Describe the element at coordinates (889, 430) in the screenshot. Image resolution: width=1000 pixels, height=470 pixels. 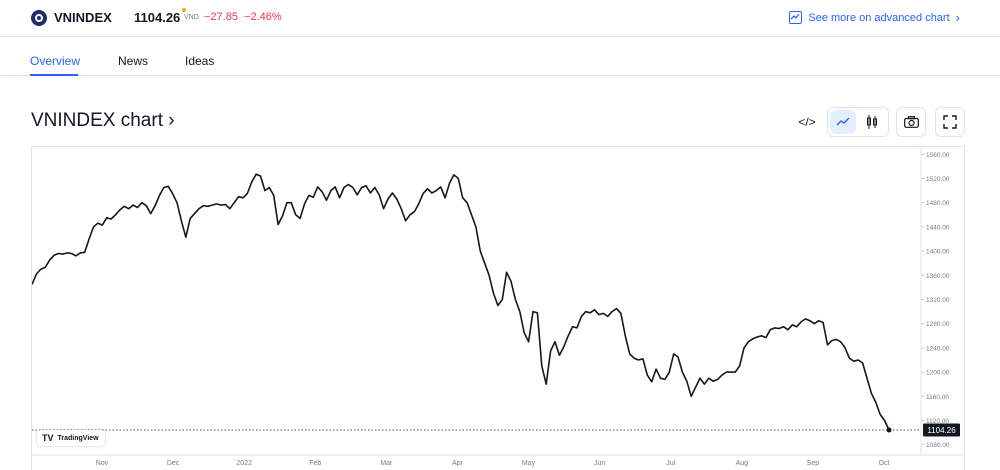
I see `last-price-point` at that location.